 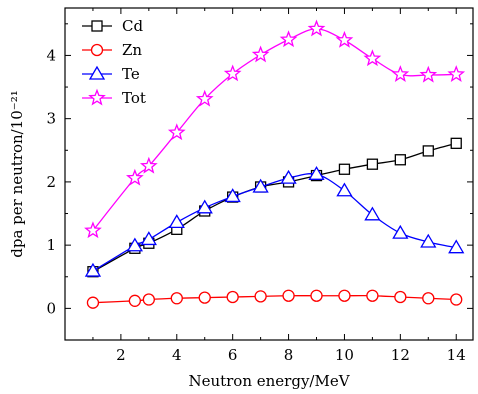 What do you see at coordinates (134, 98) in the screenshot?
I see `legend-label-tot: Tot` at bounding box center [134, 98].